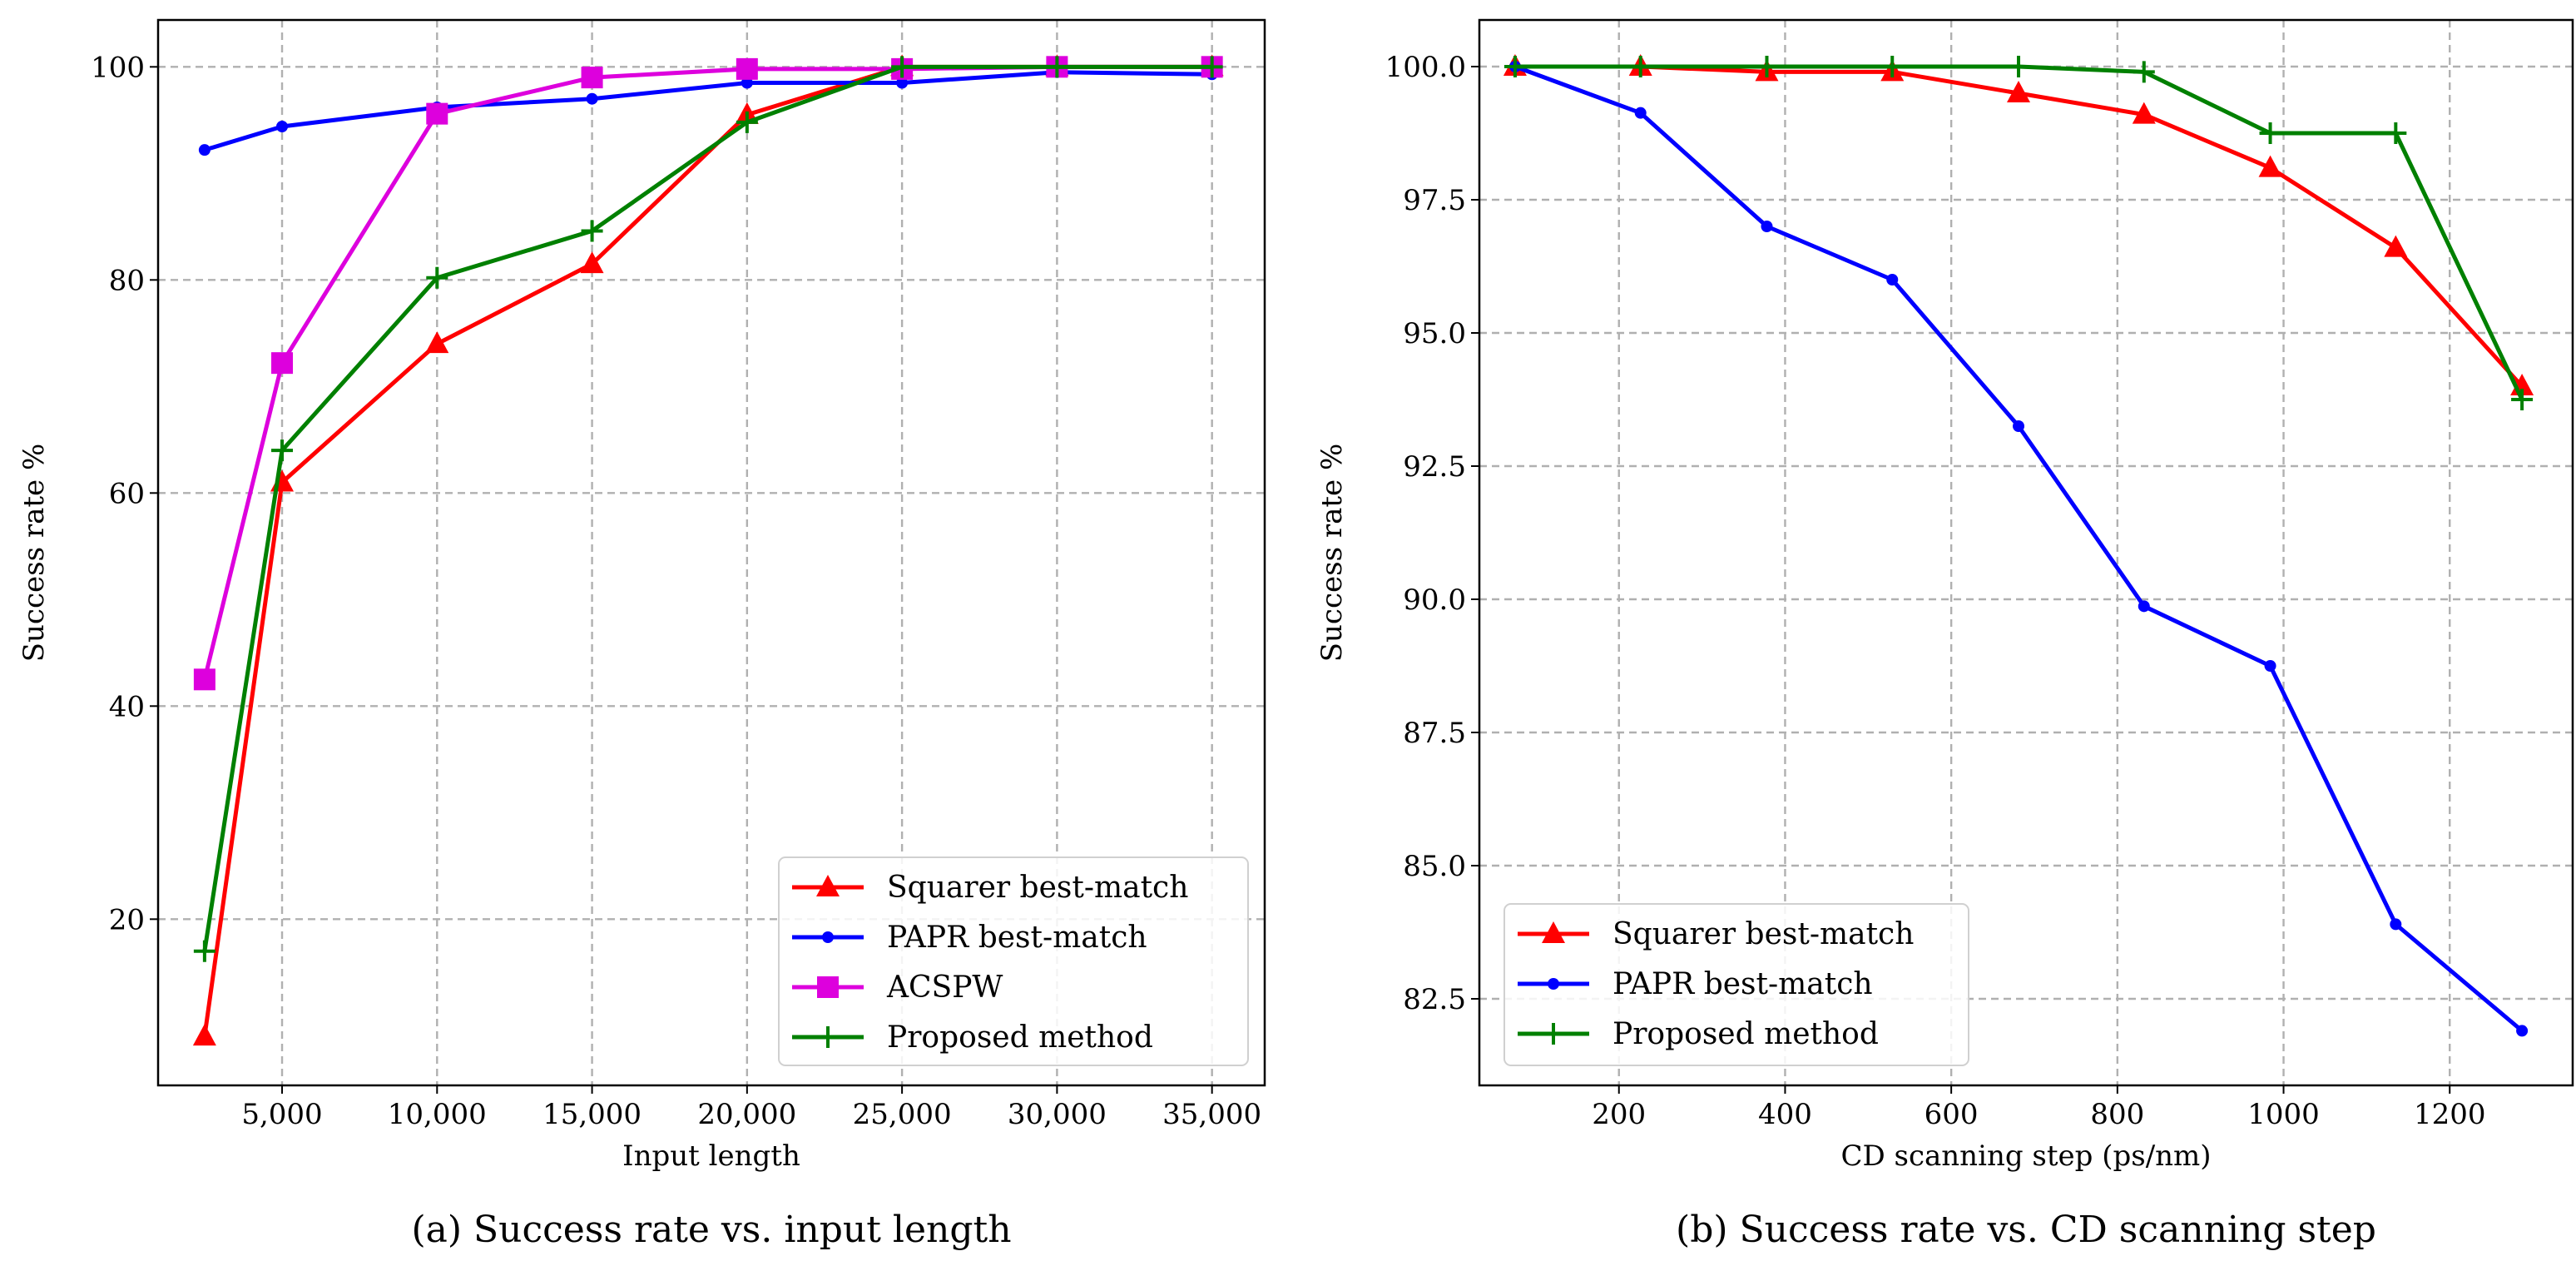 The height and width of the screenshot is (1266, 2576). I want to click on series-line, so click(708, 111).